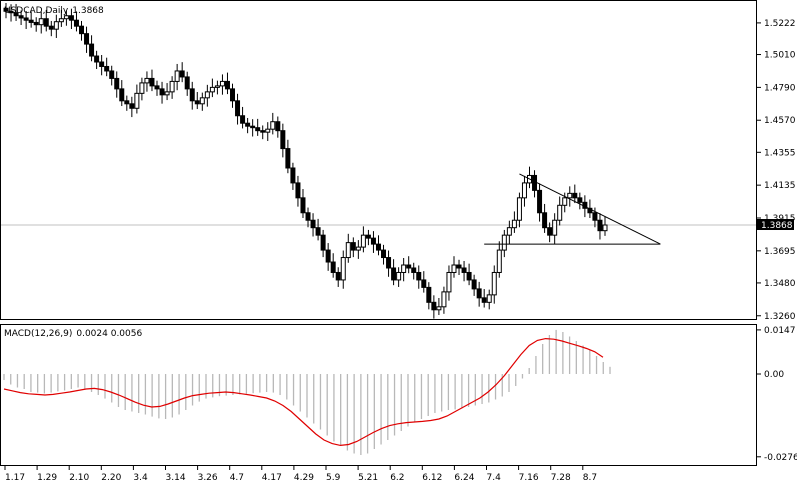  Describe the element at coordinates (368, 478) in the screenshot. I see `time-tick-label: 5.21` at that location.